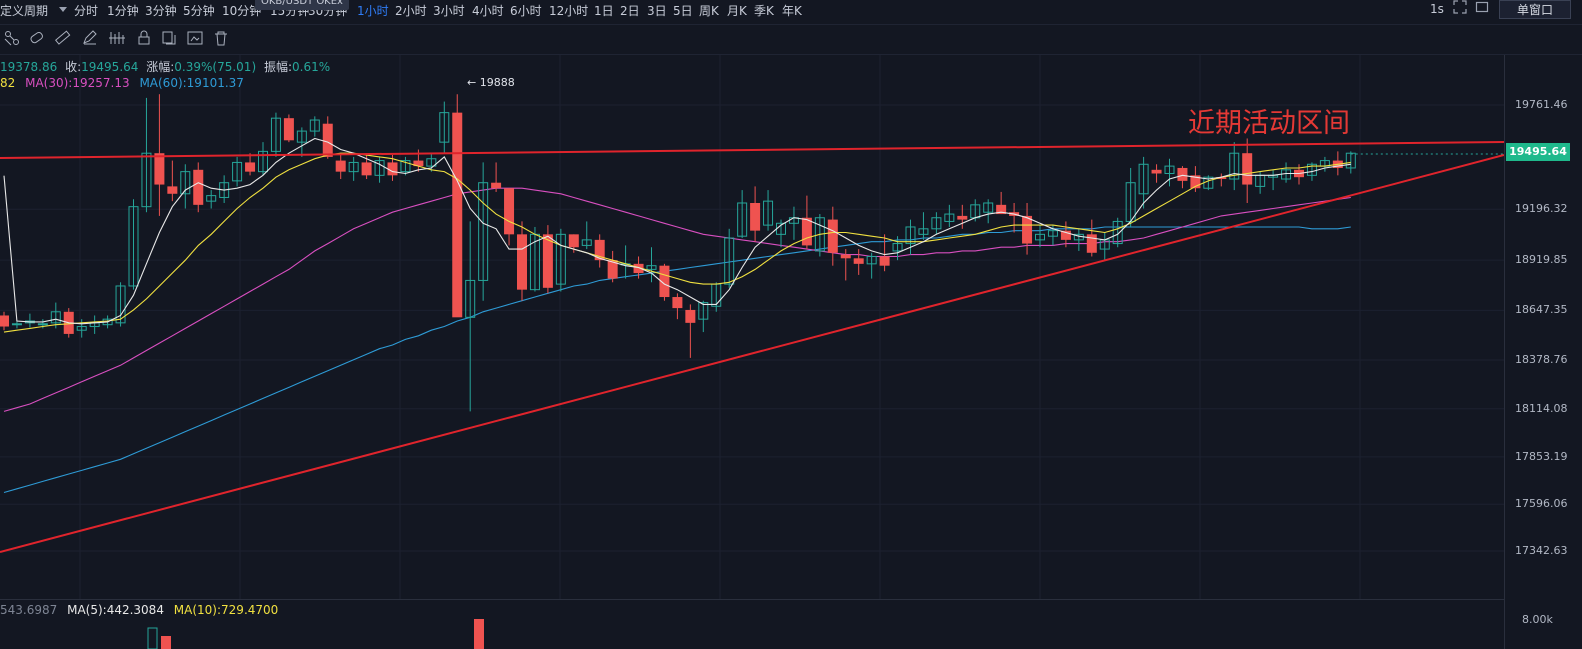 The image size is (1582, 649). What do you see at coordinates (1437, 9) in the screenshot?
I see `interval-indicator: 1s` at bounding box center [1437, 9].